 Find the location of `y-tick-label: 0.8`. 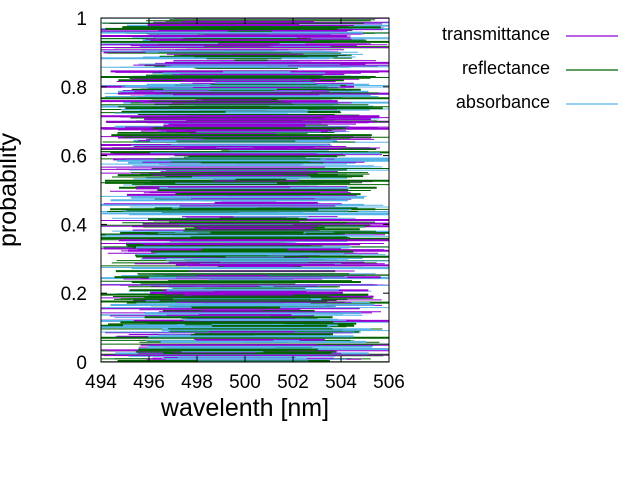

y-tick-label: 0.8 is located at coordinates (74, 88).